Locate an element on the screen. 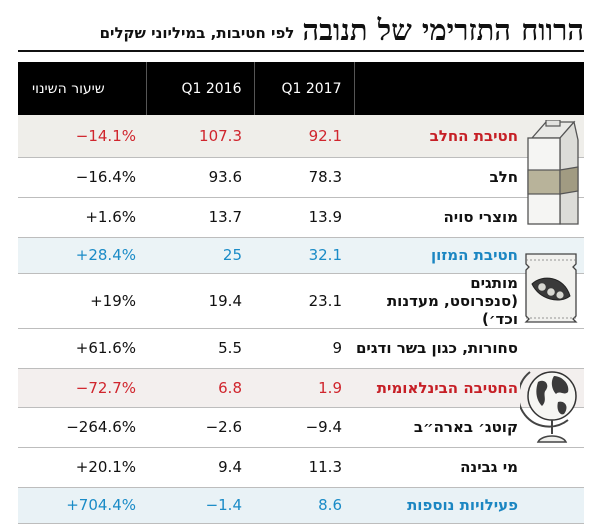 The width and height of the screenshot is (590, 524). cell-label: החטיבה הבינלאומית is located at coordinates (469, 387).